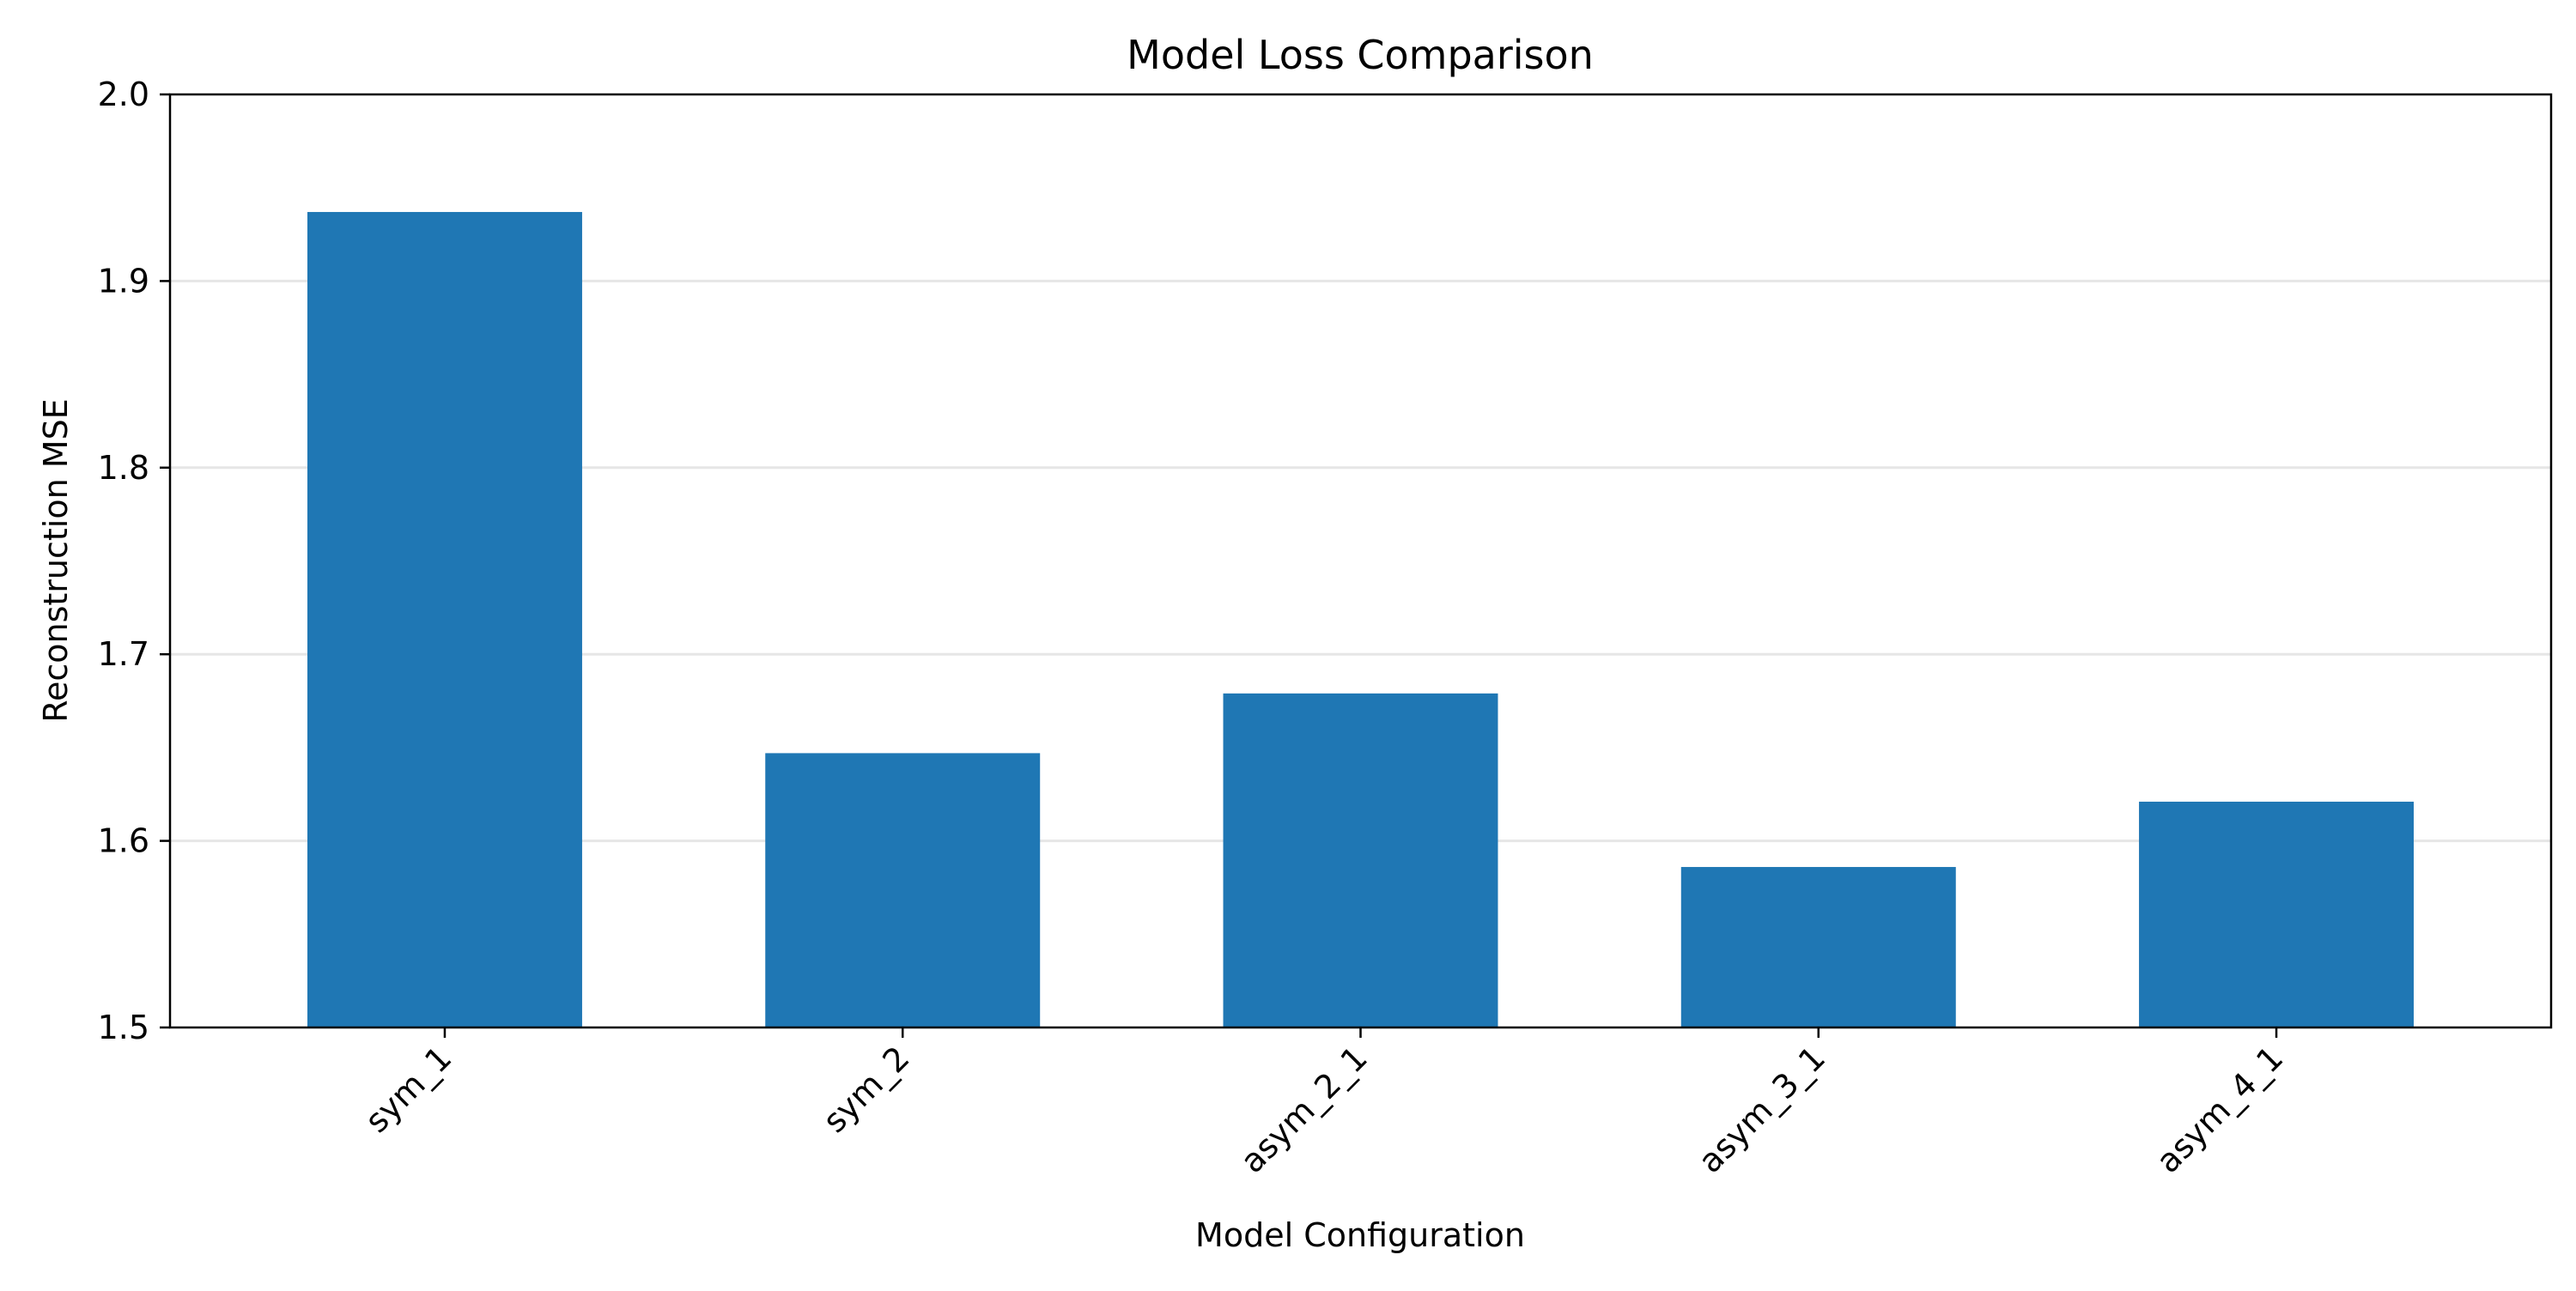 The width and height of the screenshot is (2576, 1291). I want to click on y-tick-label: 2.0, so click(123, 94).